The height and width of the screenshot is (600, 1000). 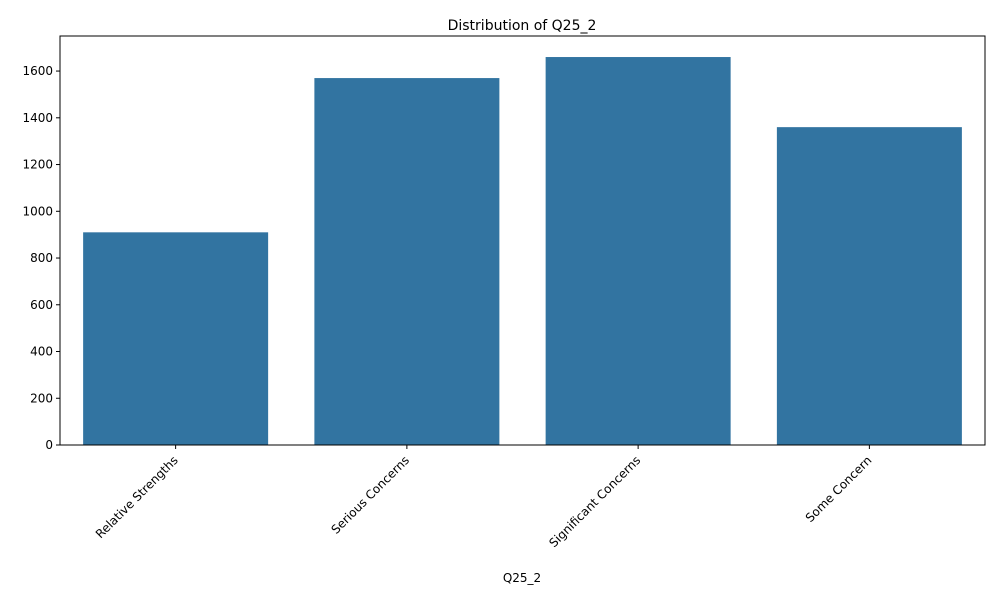 I want to click on y-tick-label: 1400, so click(x=37, y=118).